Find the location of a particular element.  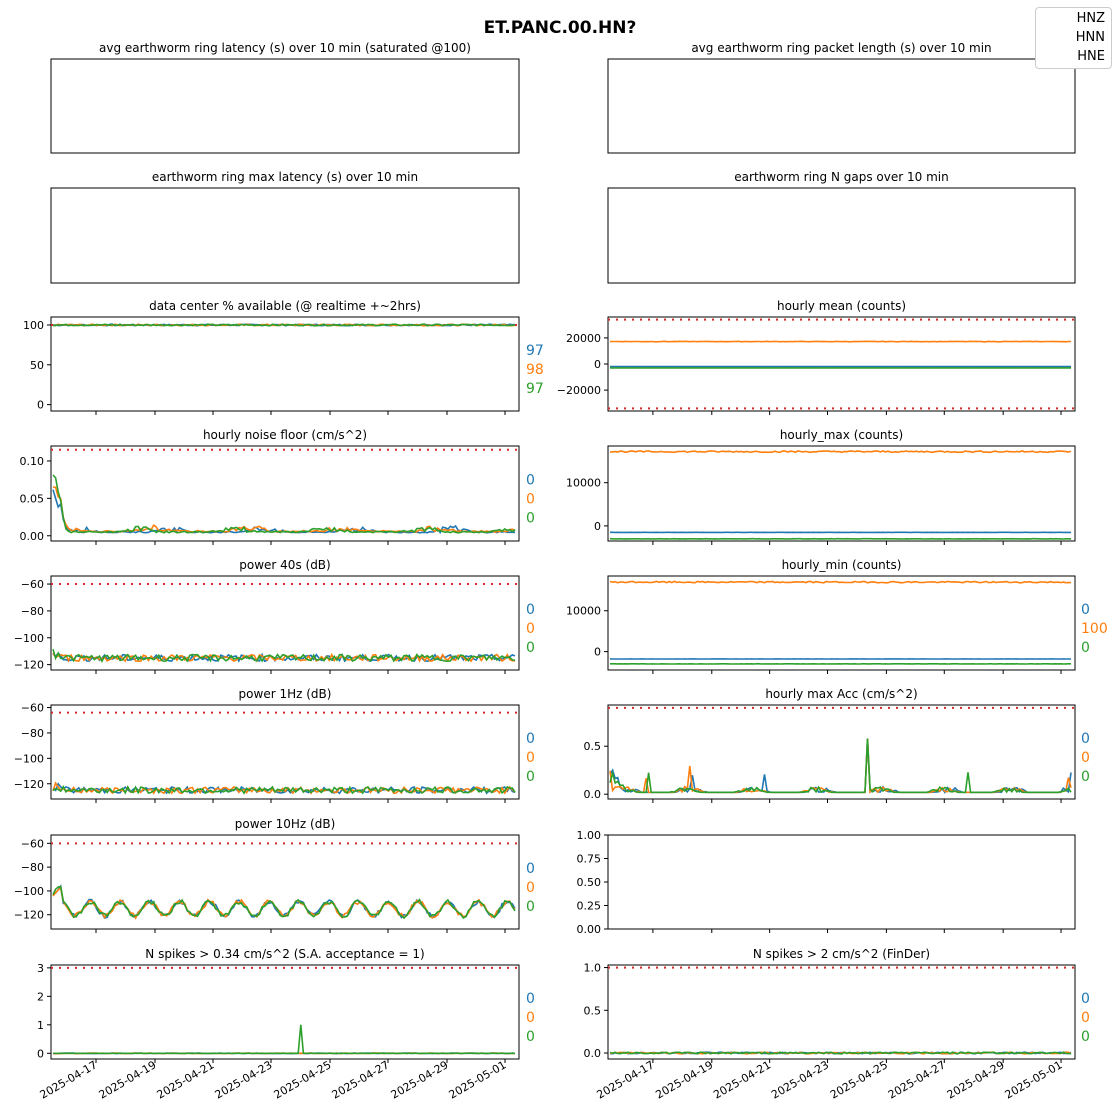

p10-ytick-label-3: −120 is located at coordinates (29, 784).